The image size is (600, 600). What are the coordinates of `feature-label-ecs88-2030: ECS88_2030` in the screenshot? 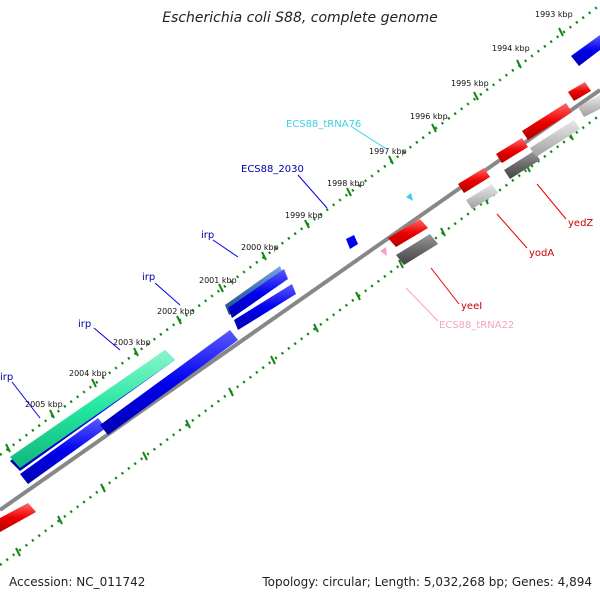 It's located at (272, 169).